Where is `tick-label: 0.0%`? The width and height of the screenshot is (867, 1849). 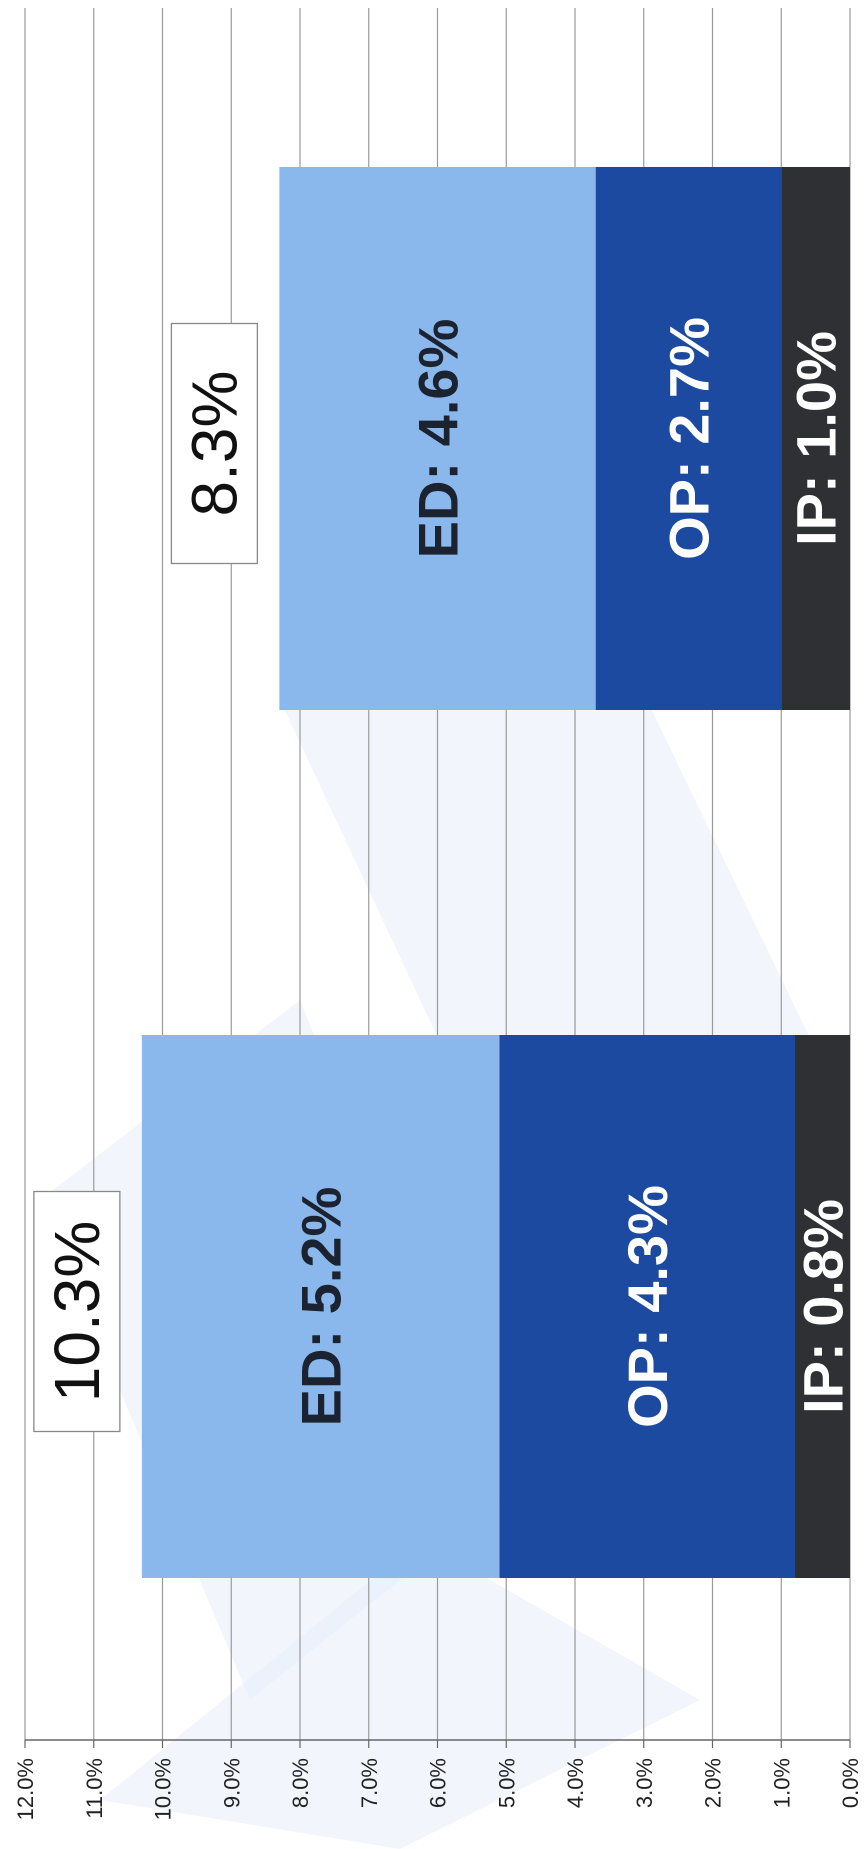 tick-label: 0.0% is located at coordinates (850, 1783).